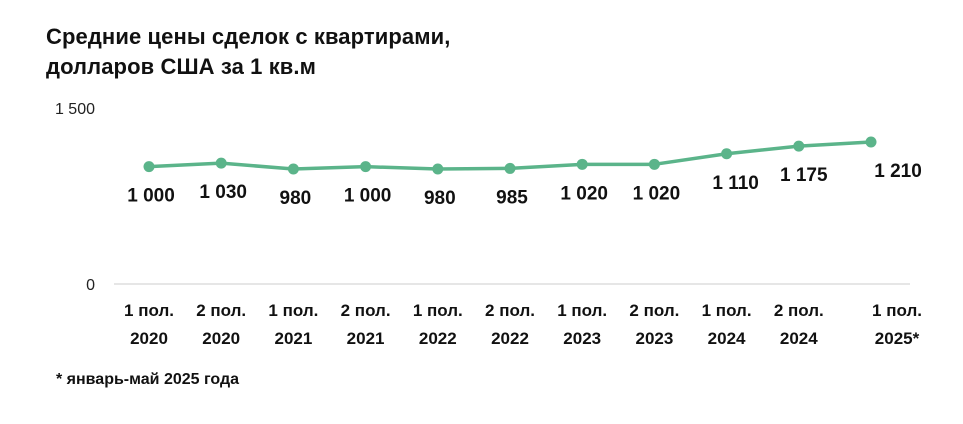 The image size is (963, 424). I want to click on footnote: * январь-май 2025 года, so click(148, 379).